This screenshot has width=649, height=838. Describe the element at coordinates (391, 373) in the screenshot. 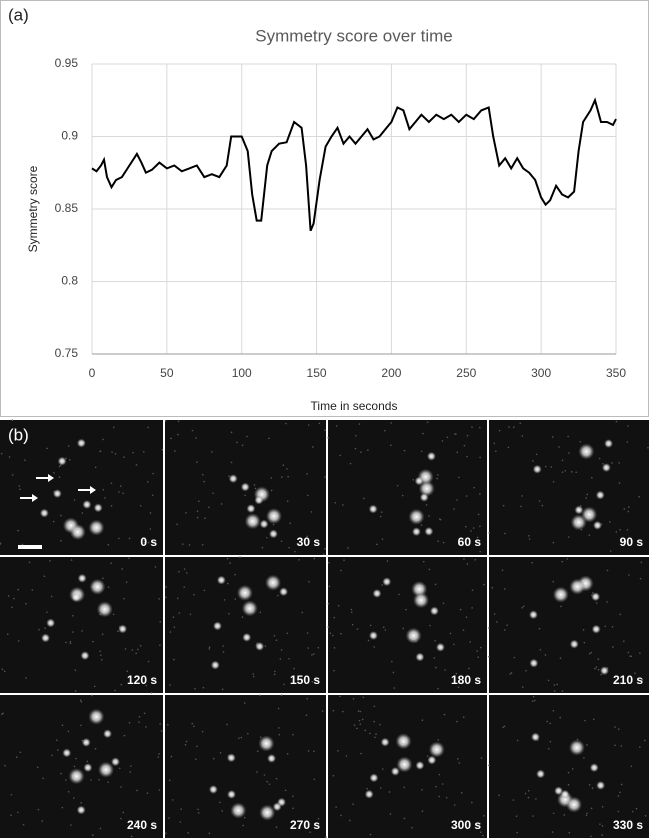

I see `x-tick-label: 200` at that location.